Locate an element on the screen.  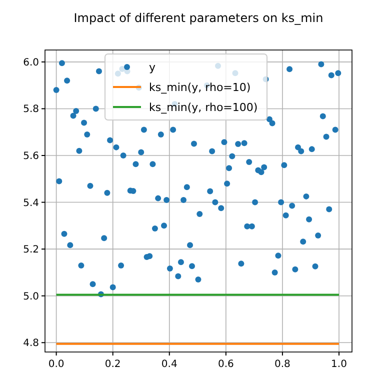
legend-label: ks_min(y, rho=10) is located at coordinates (200, 87).